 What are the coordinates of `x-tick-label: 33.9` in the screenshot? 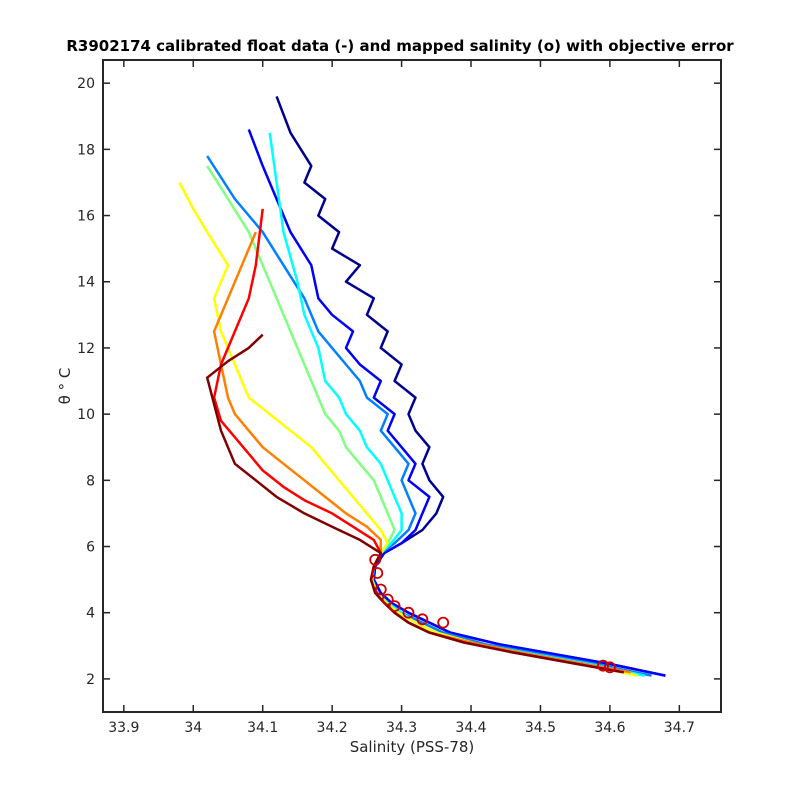 It's located at (123, 728).